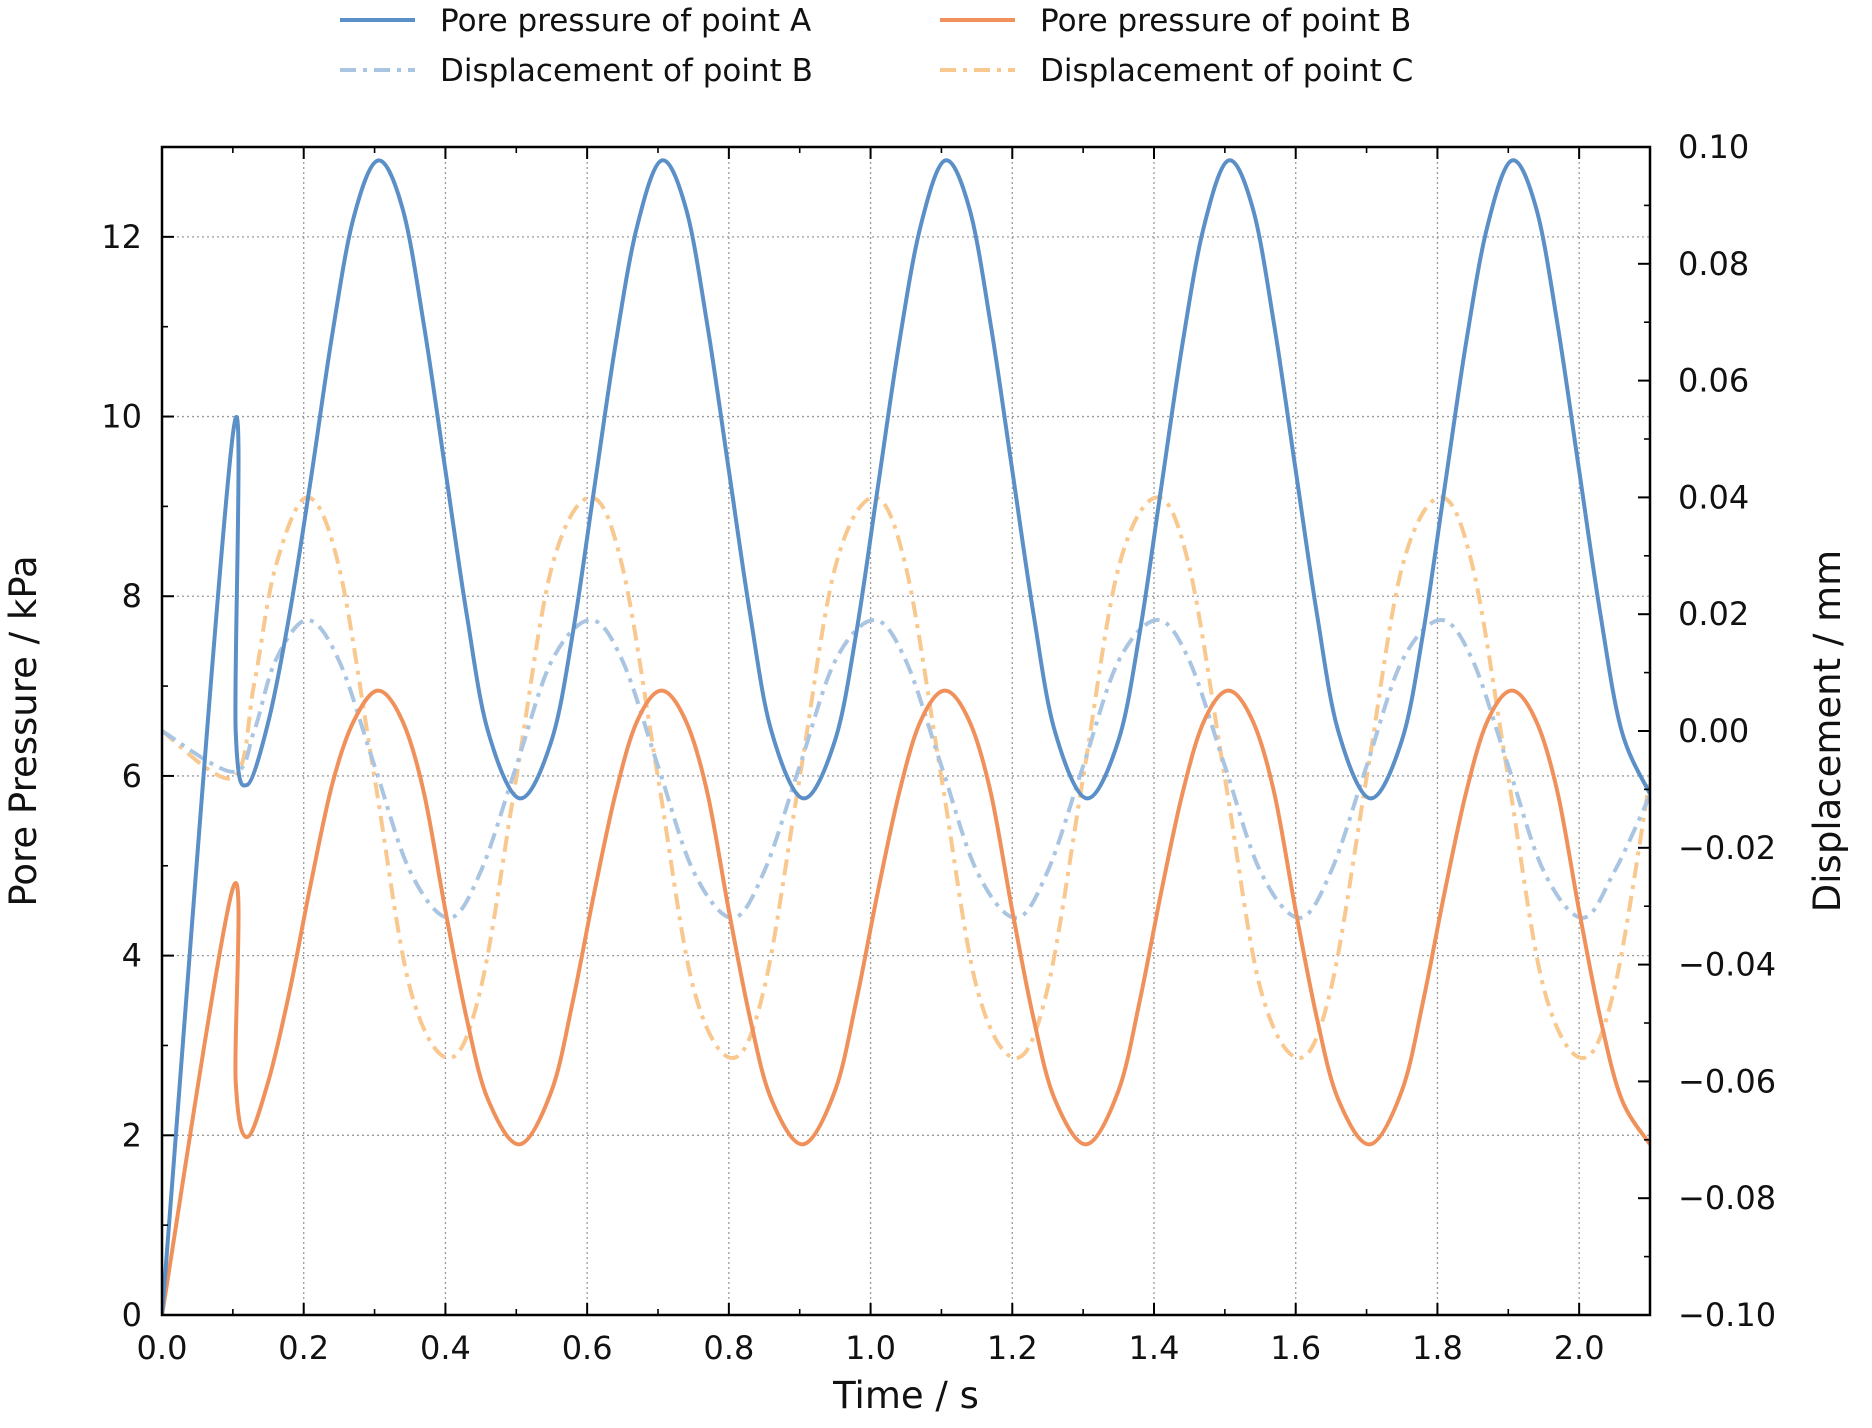 The width and height of the screenshot is (1872, 1428). I want to click on y2-tick-label: 0.06, so click(1713, 381).